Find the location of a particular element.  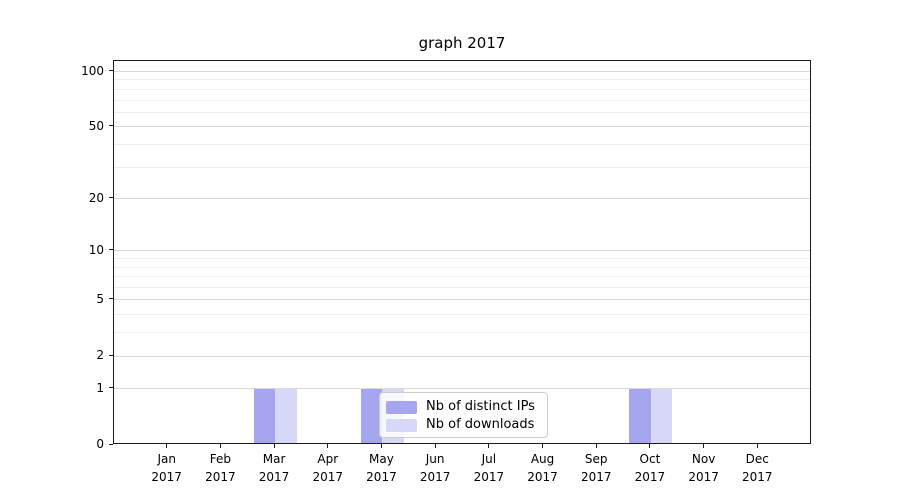

x-tick-label: Feb 2017 is located at coordinates (220, 468).